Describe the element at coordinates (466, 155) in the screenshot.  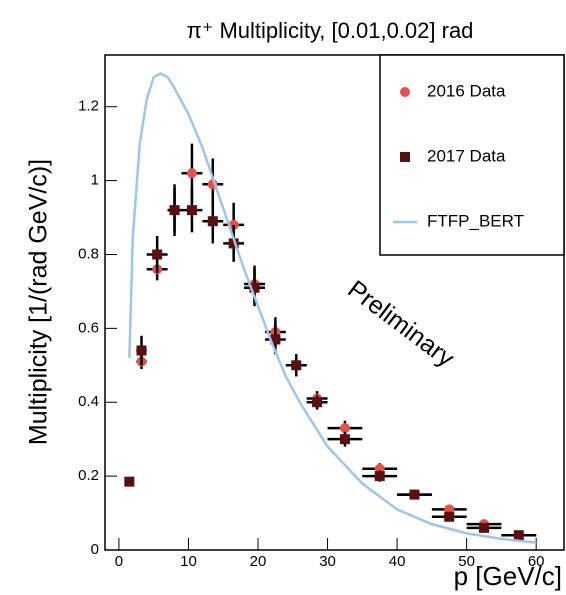
I see `legend-label: 2017 Data` at that location.